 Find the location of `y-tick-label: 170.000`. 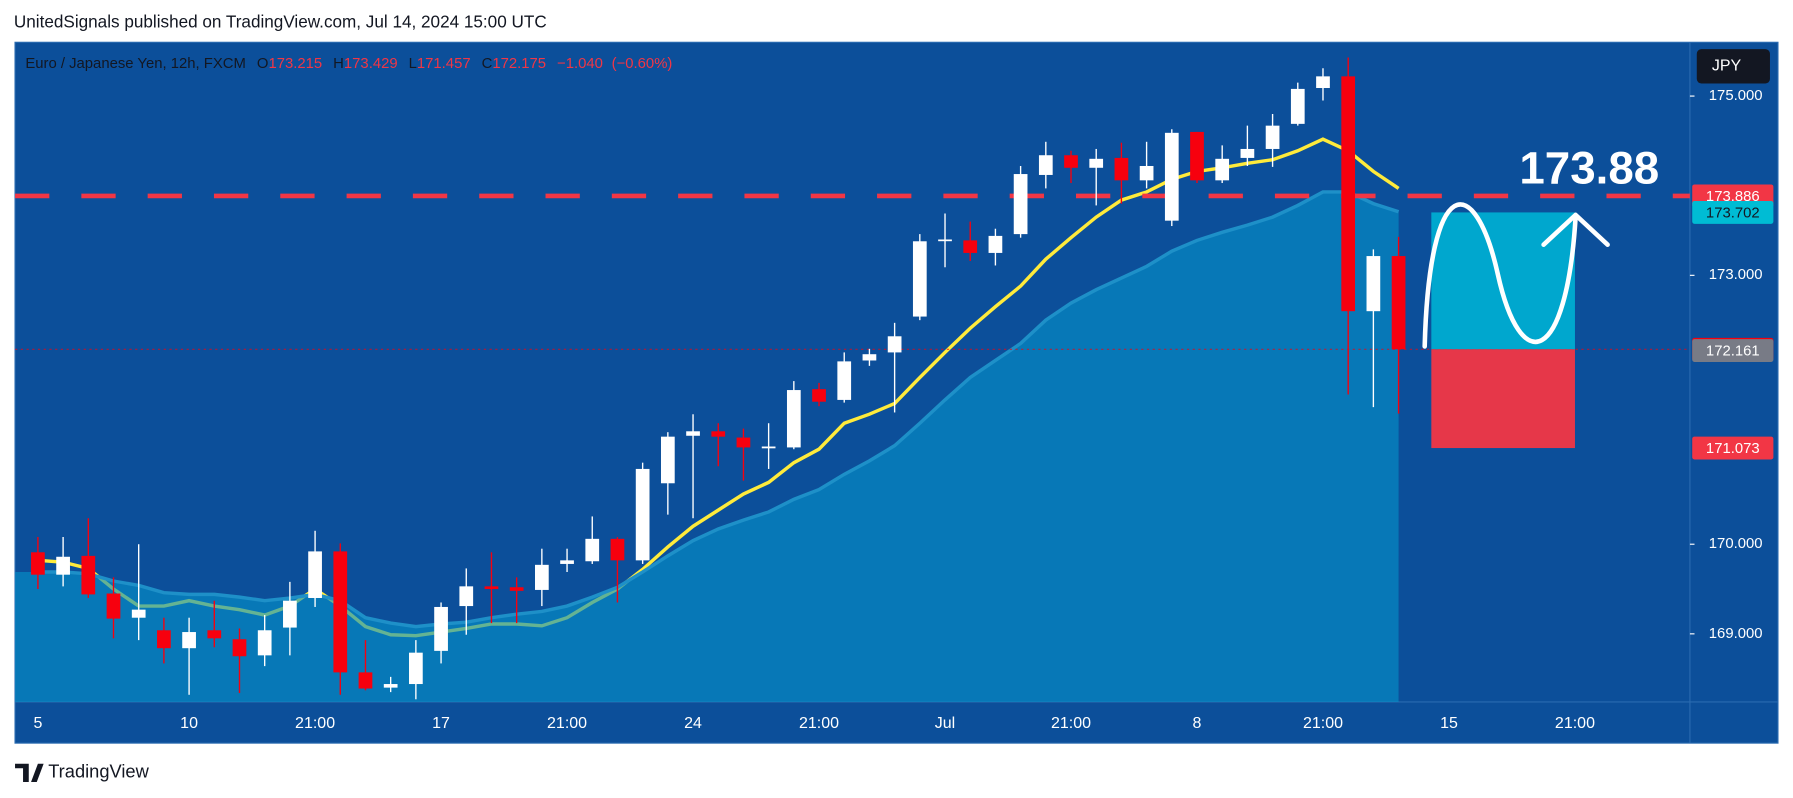

y-tick-label: 170.000 is located at coordinates (1736, 544).